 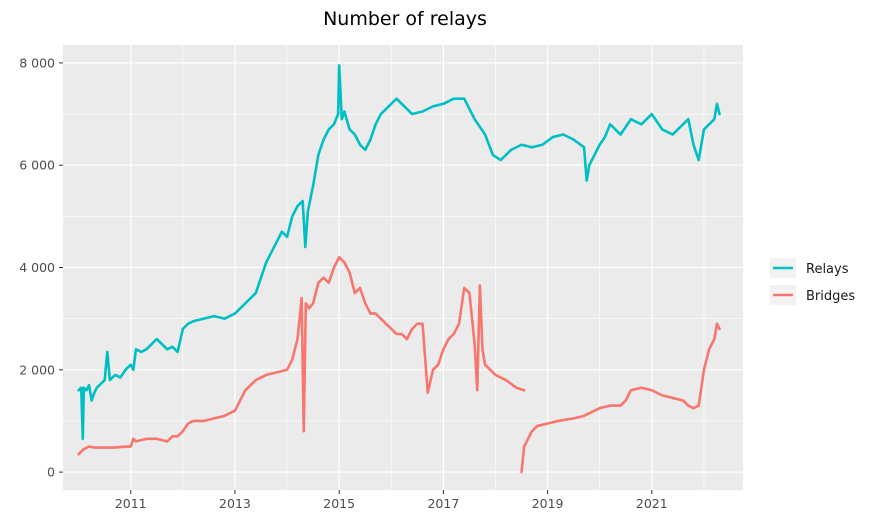 I want to click on x-tick-label: 2011, so click(x=131, y=503).